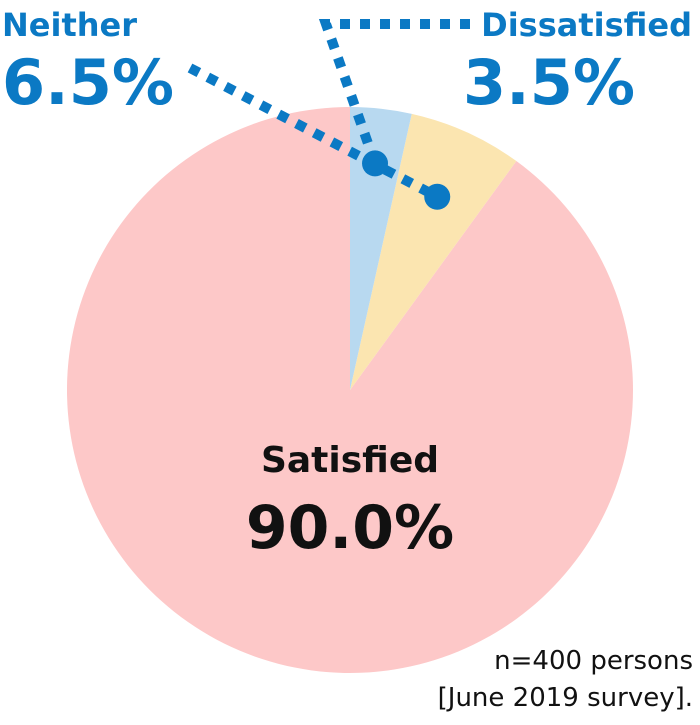  Describe the element at coordinates (586, 25) in the screenshot. I see `dissatisfied-label: Dissatisfied` at that location.